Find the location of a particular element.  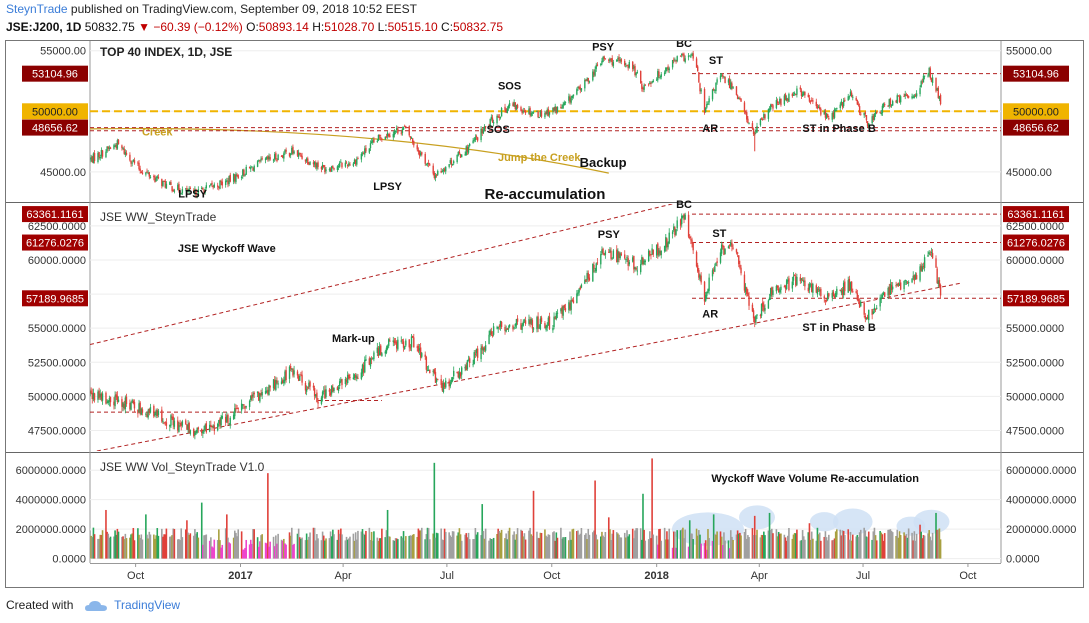

author-link: SteynTrade is located at coordinates (37, 9).